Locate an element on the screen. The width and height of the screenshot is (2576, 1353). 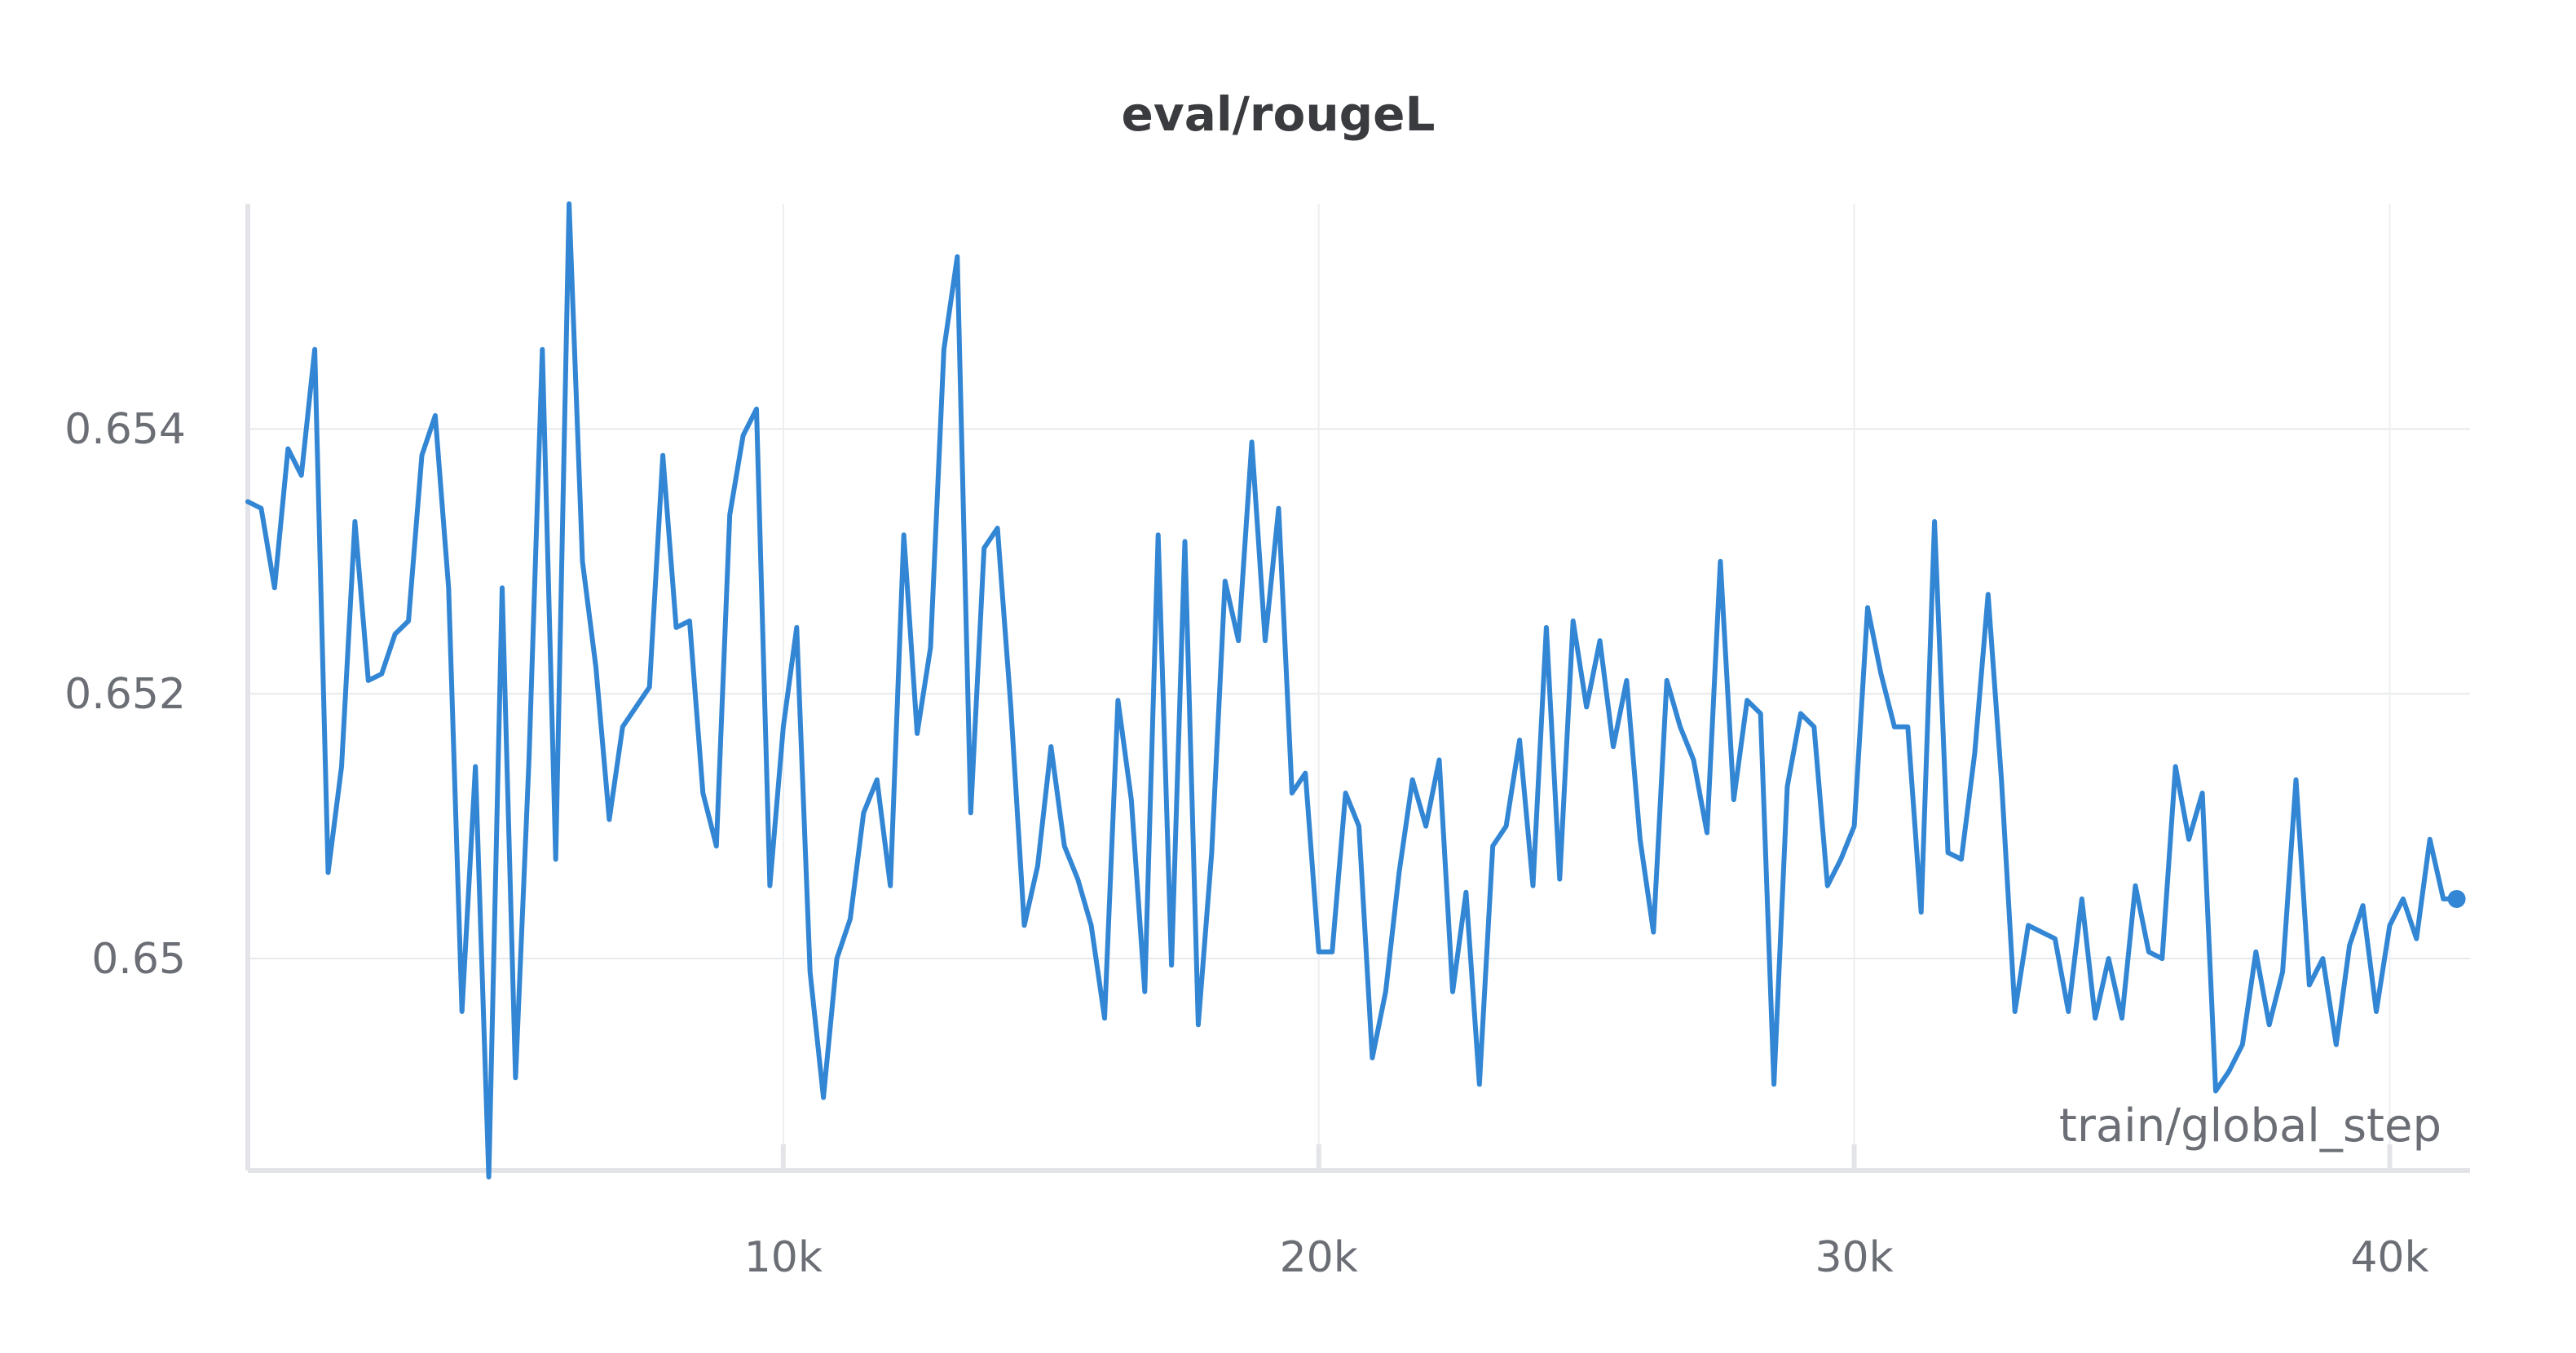
x-tick-label: 20k is located at coordinates (1319, 1257).